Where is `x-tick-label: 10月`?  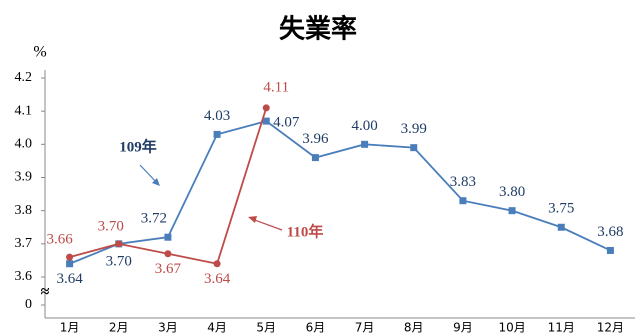
x-tick-label: 10月 is located at coordinates (511, 327).